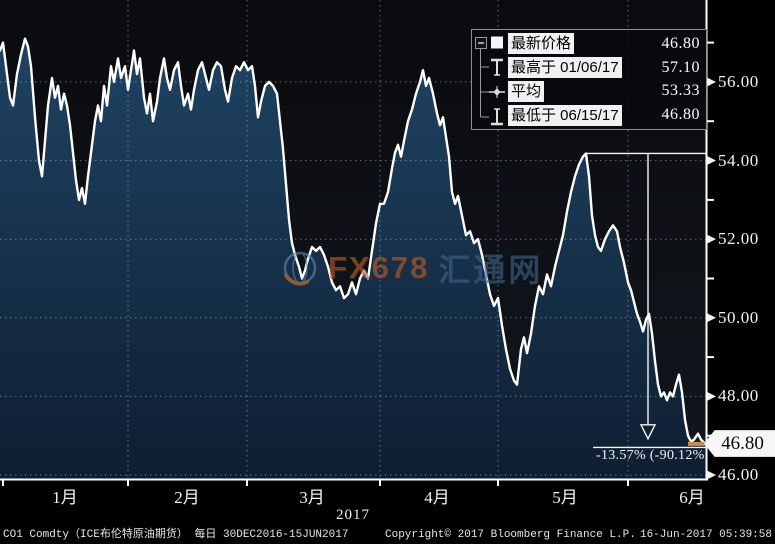 The width and height of the screenshot is (775, 544). Describe the element at coordinates (738, 81) in the screenshot. I see `y-axis-label: 56.00` at that location.